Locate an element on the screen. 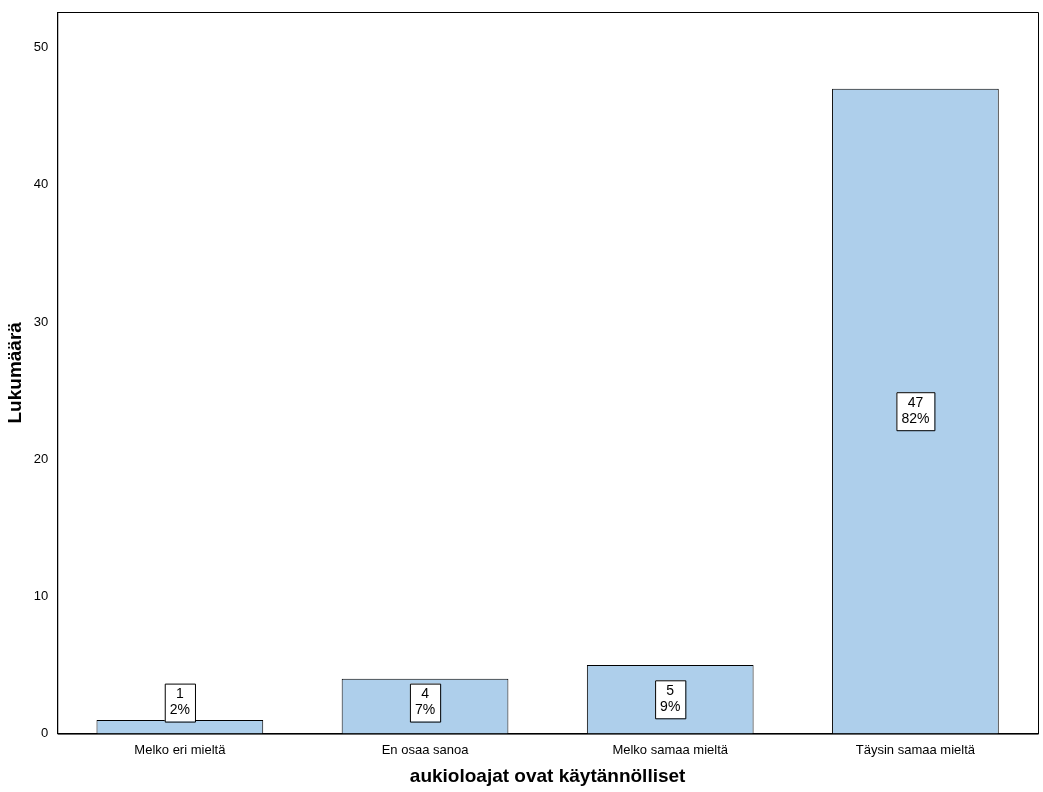 The image size is (1043, 792). data-label: 4 7% is located at coordinates (425, 701).